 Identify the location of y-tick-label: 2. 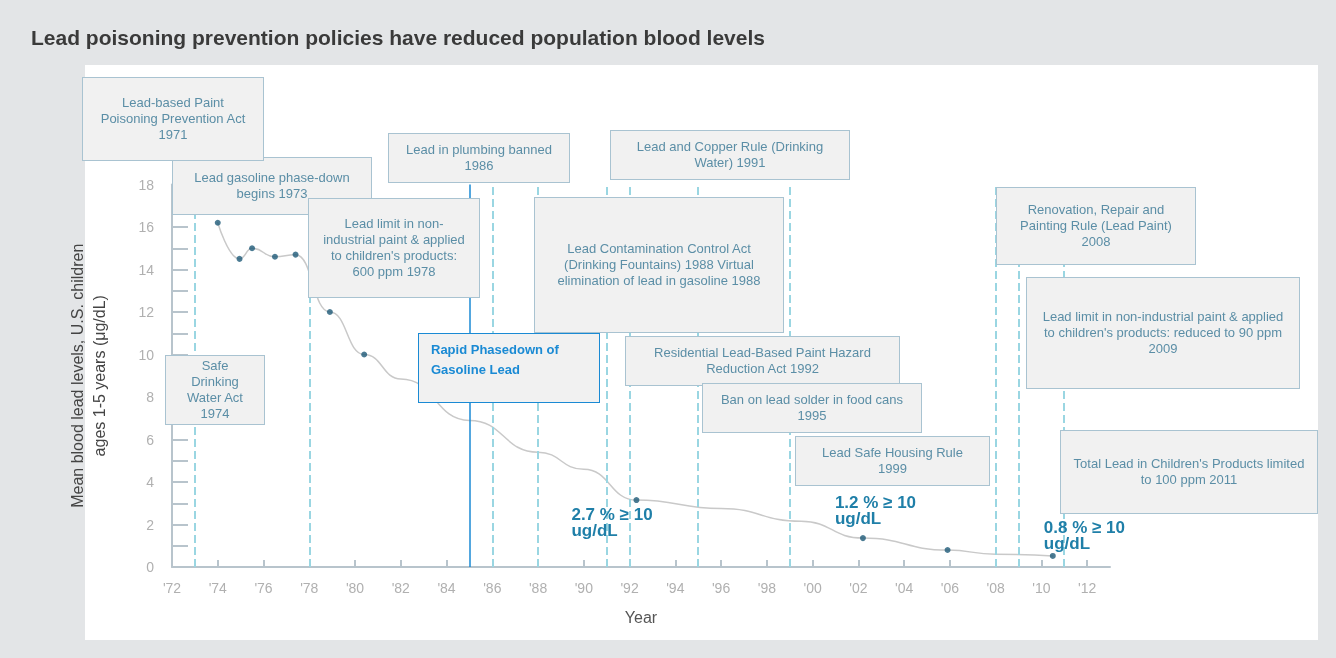
(150, 524).